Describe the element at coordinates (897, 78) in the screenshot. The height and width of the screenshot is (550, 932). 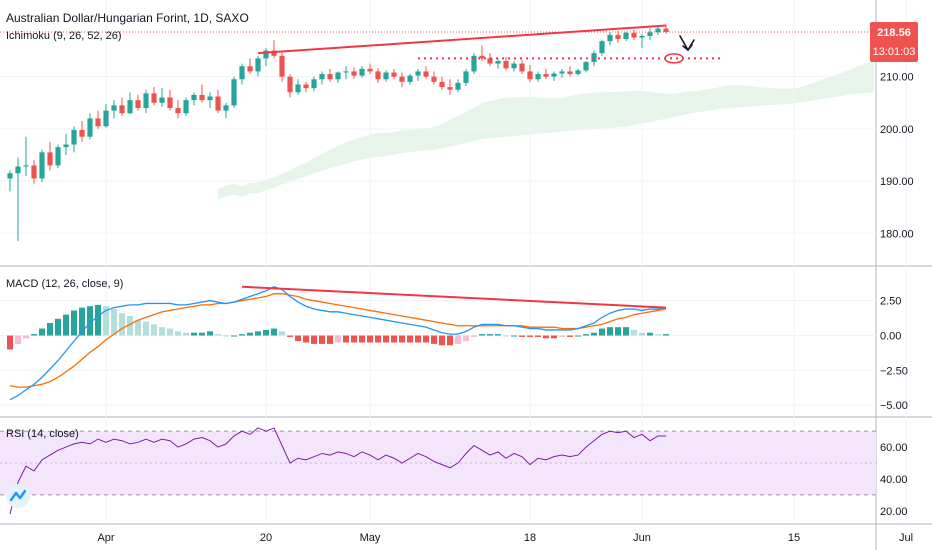
I see `price-tick-label: 210.00` at that location.